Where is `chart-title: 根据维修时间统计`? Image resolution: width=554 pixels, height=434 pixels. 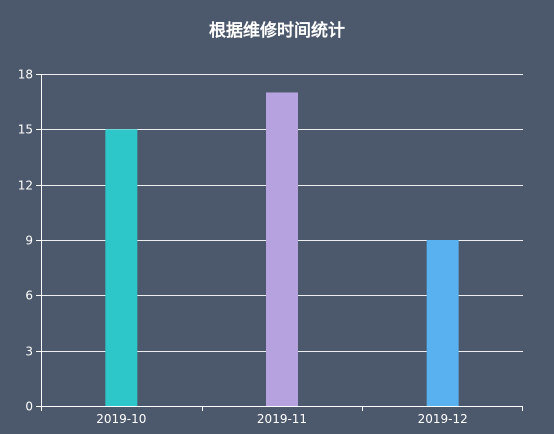 chart-title: 根据维修时间统计 is located at coordinates (277, 31).